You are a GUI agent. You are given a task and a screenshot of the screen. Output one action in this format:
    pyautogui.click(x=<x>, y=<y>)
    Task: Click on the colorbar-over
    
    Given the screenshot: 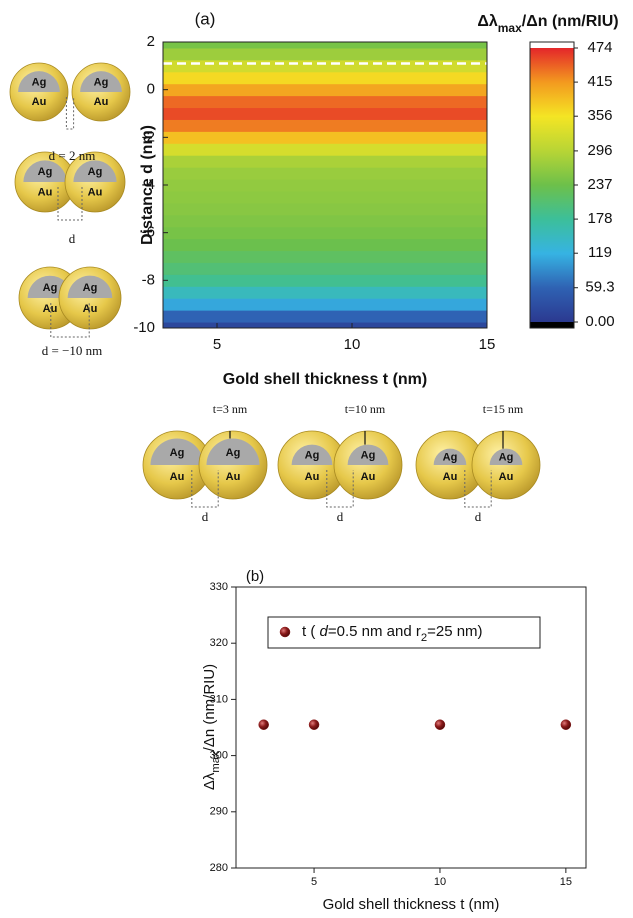 What is the action you would take?
    pyautogui.click(x=552, y=45)
    